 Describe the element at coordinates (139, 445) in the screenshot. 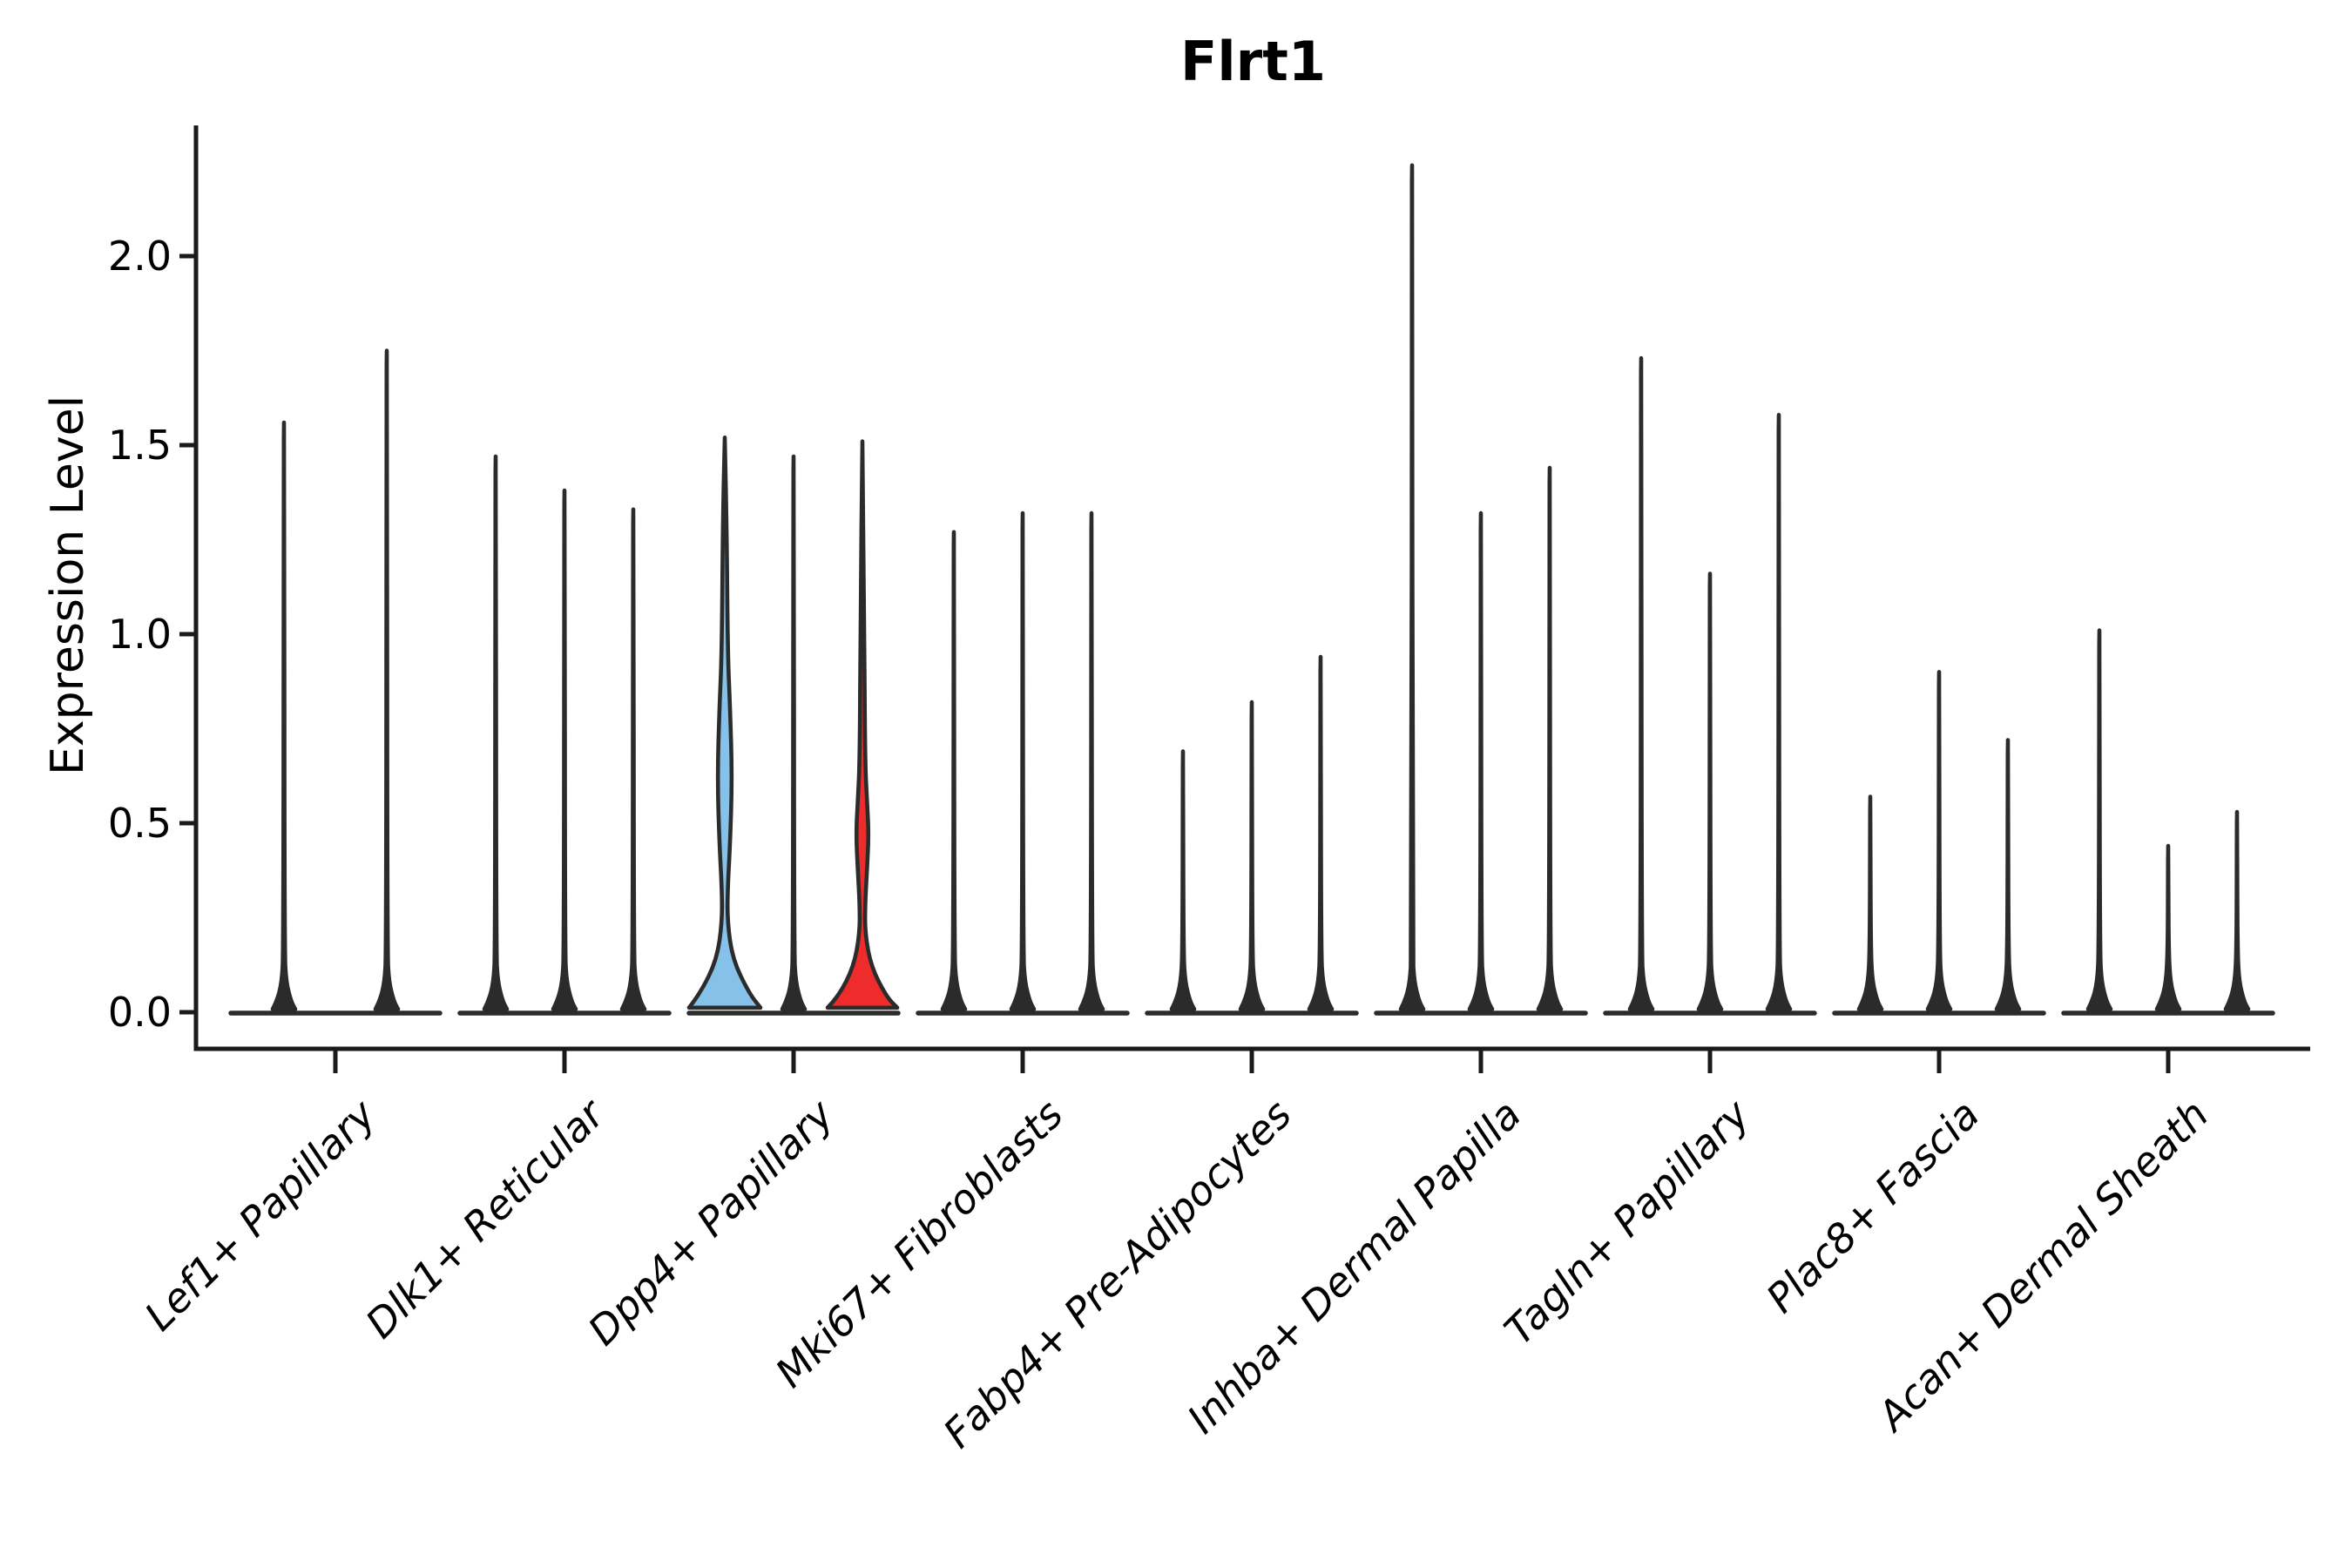

I see `y-tick-label: 1.5` at that location.